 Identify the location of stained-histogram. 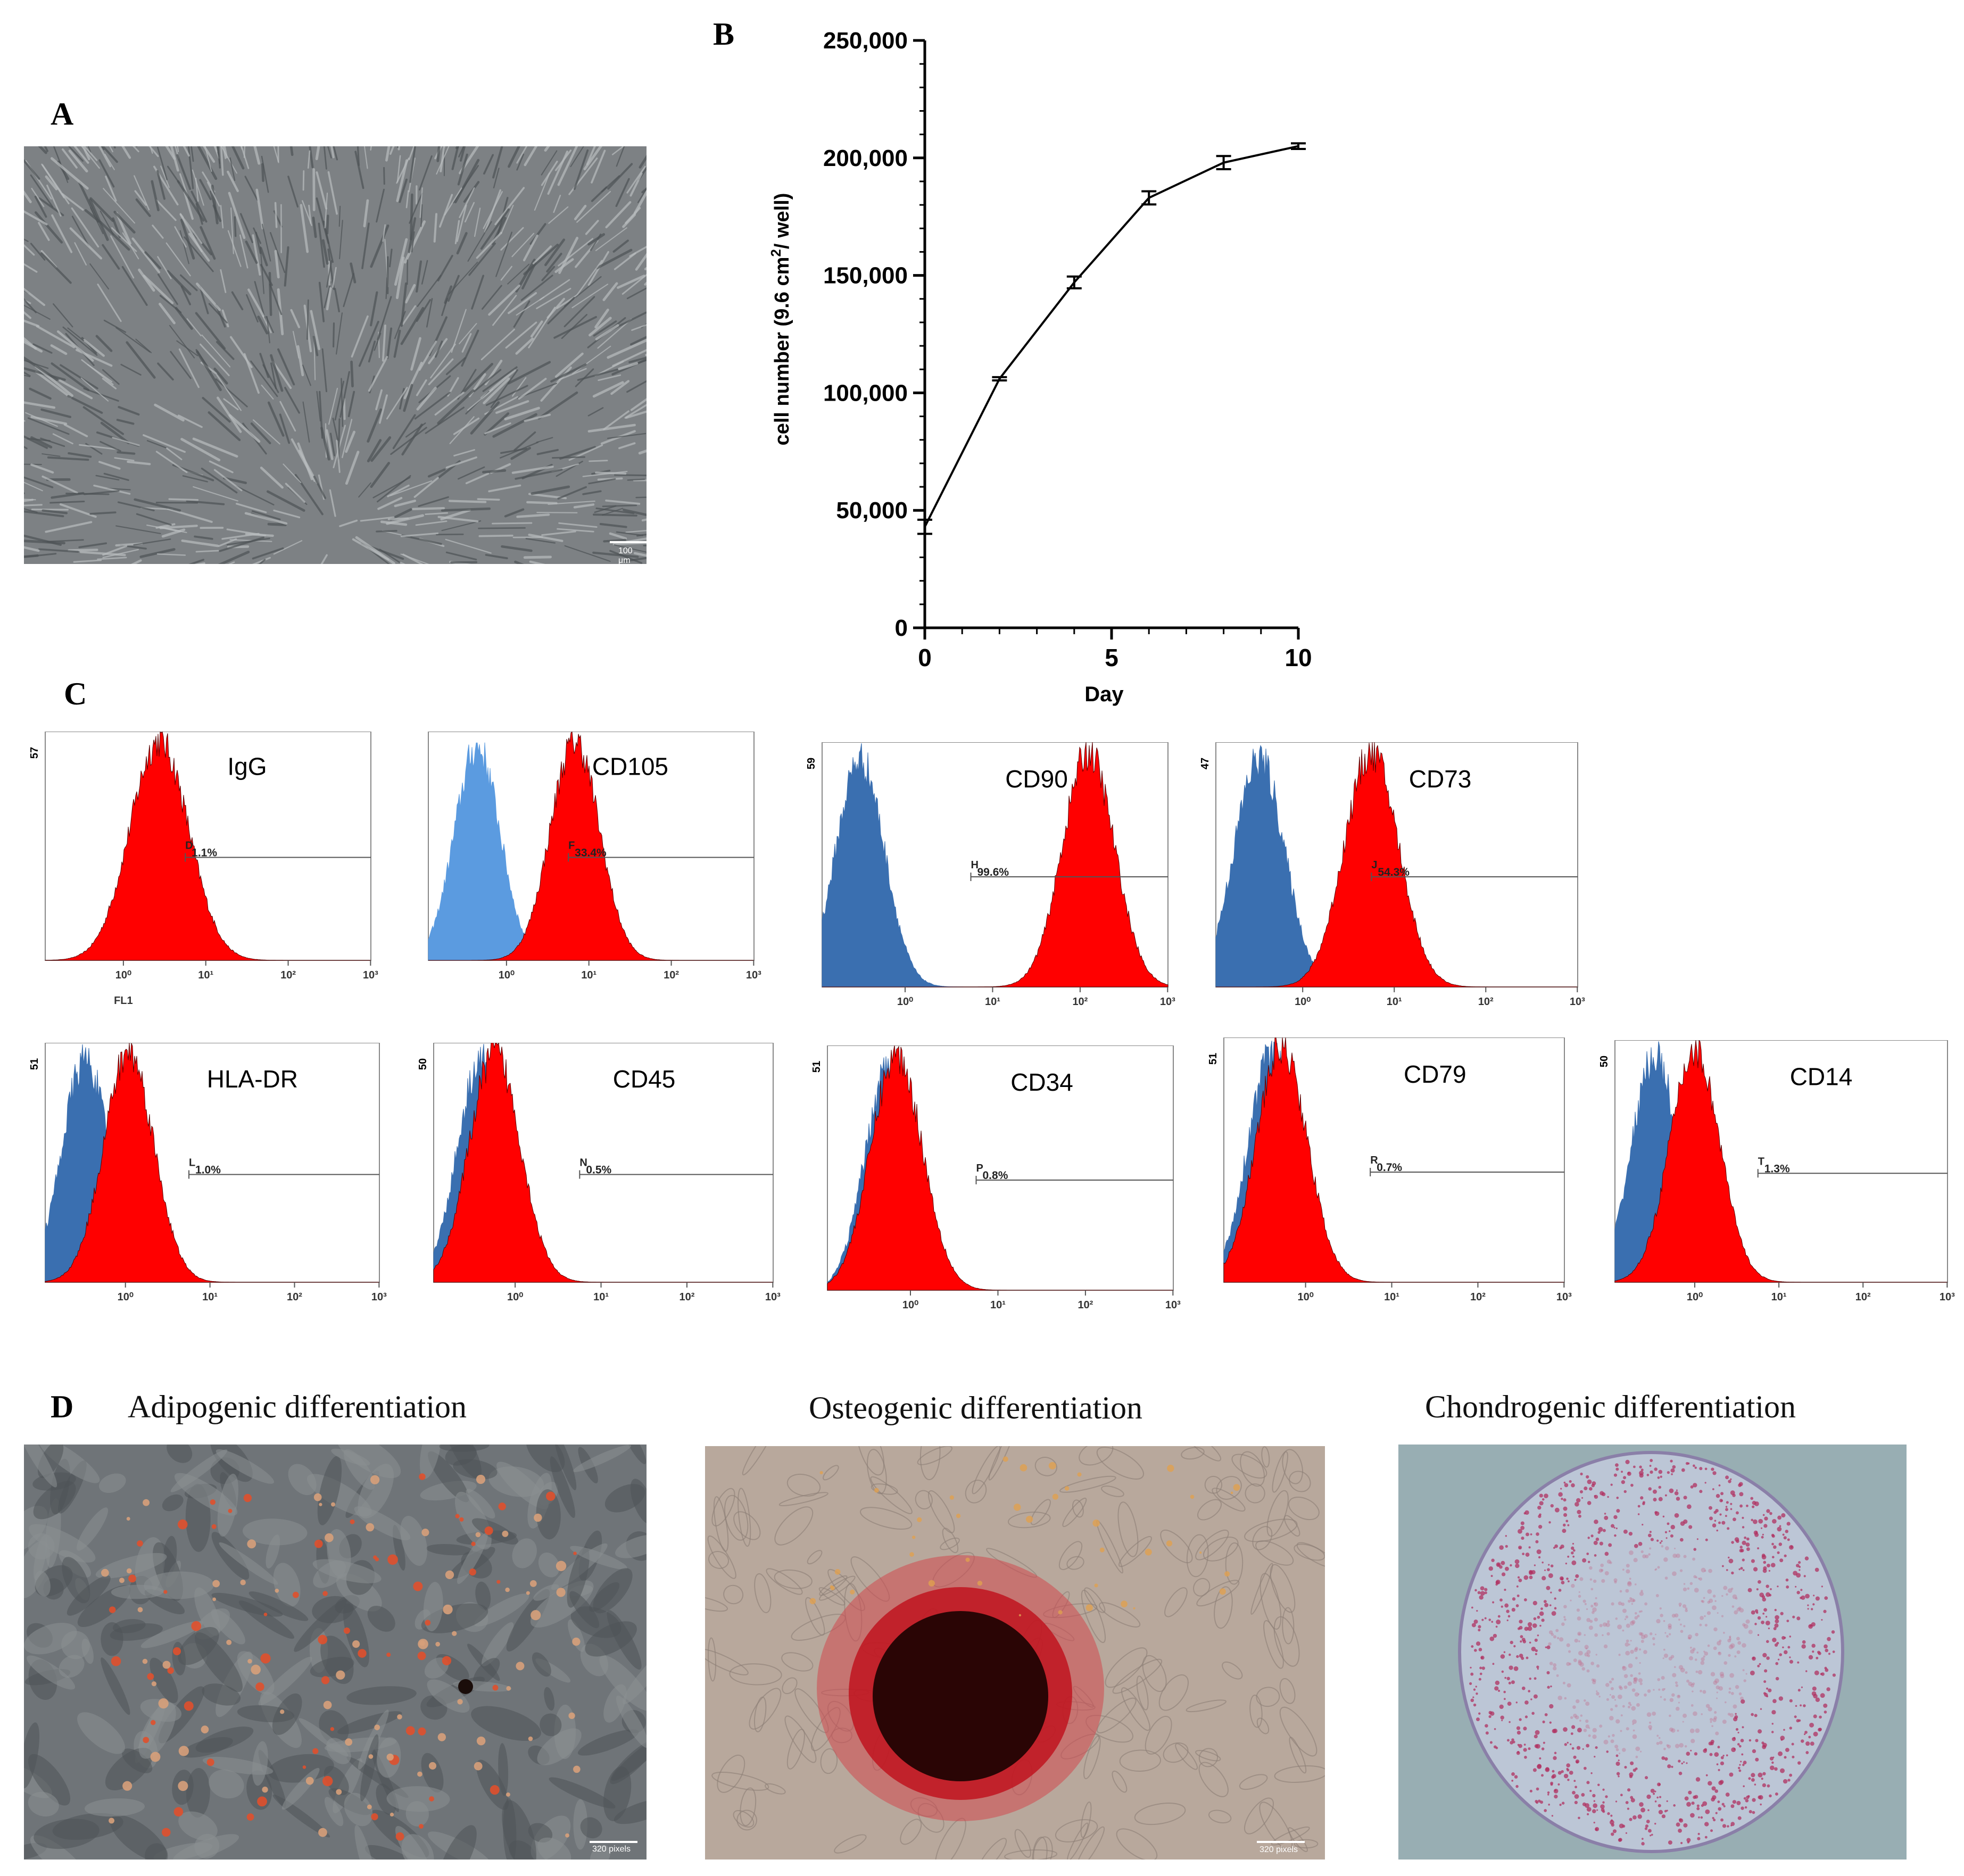
(603, 1163).